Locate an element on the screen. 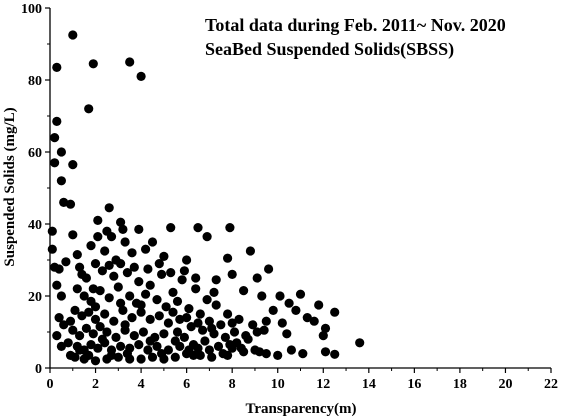 The height and width of the screenshot is (419, 562). x-tick-label: 6 is located at coordinates (186, 384).